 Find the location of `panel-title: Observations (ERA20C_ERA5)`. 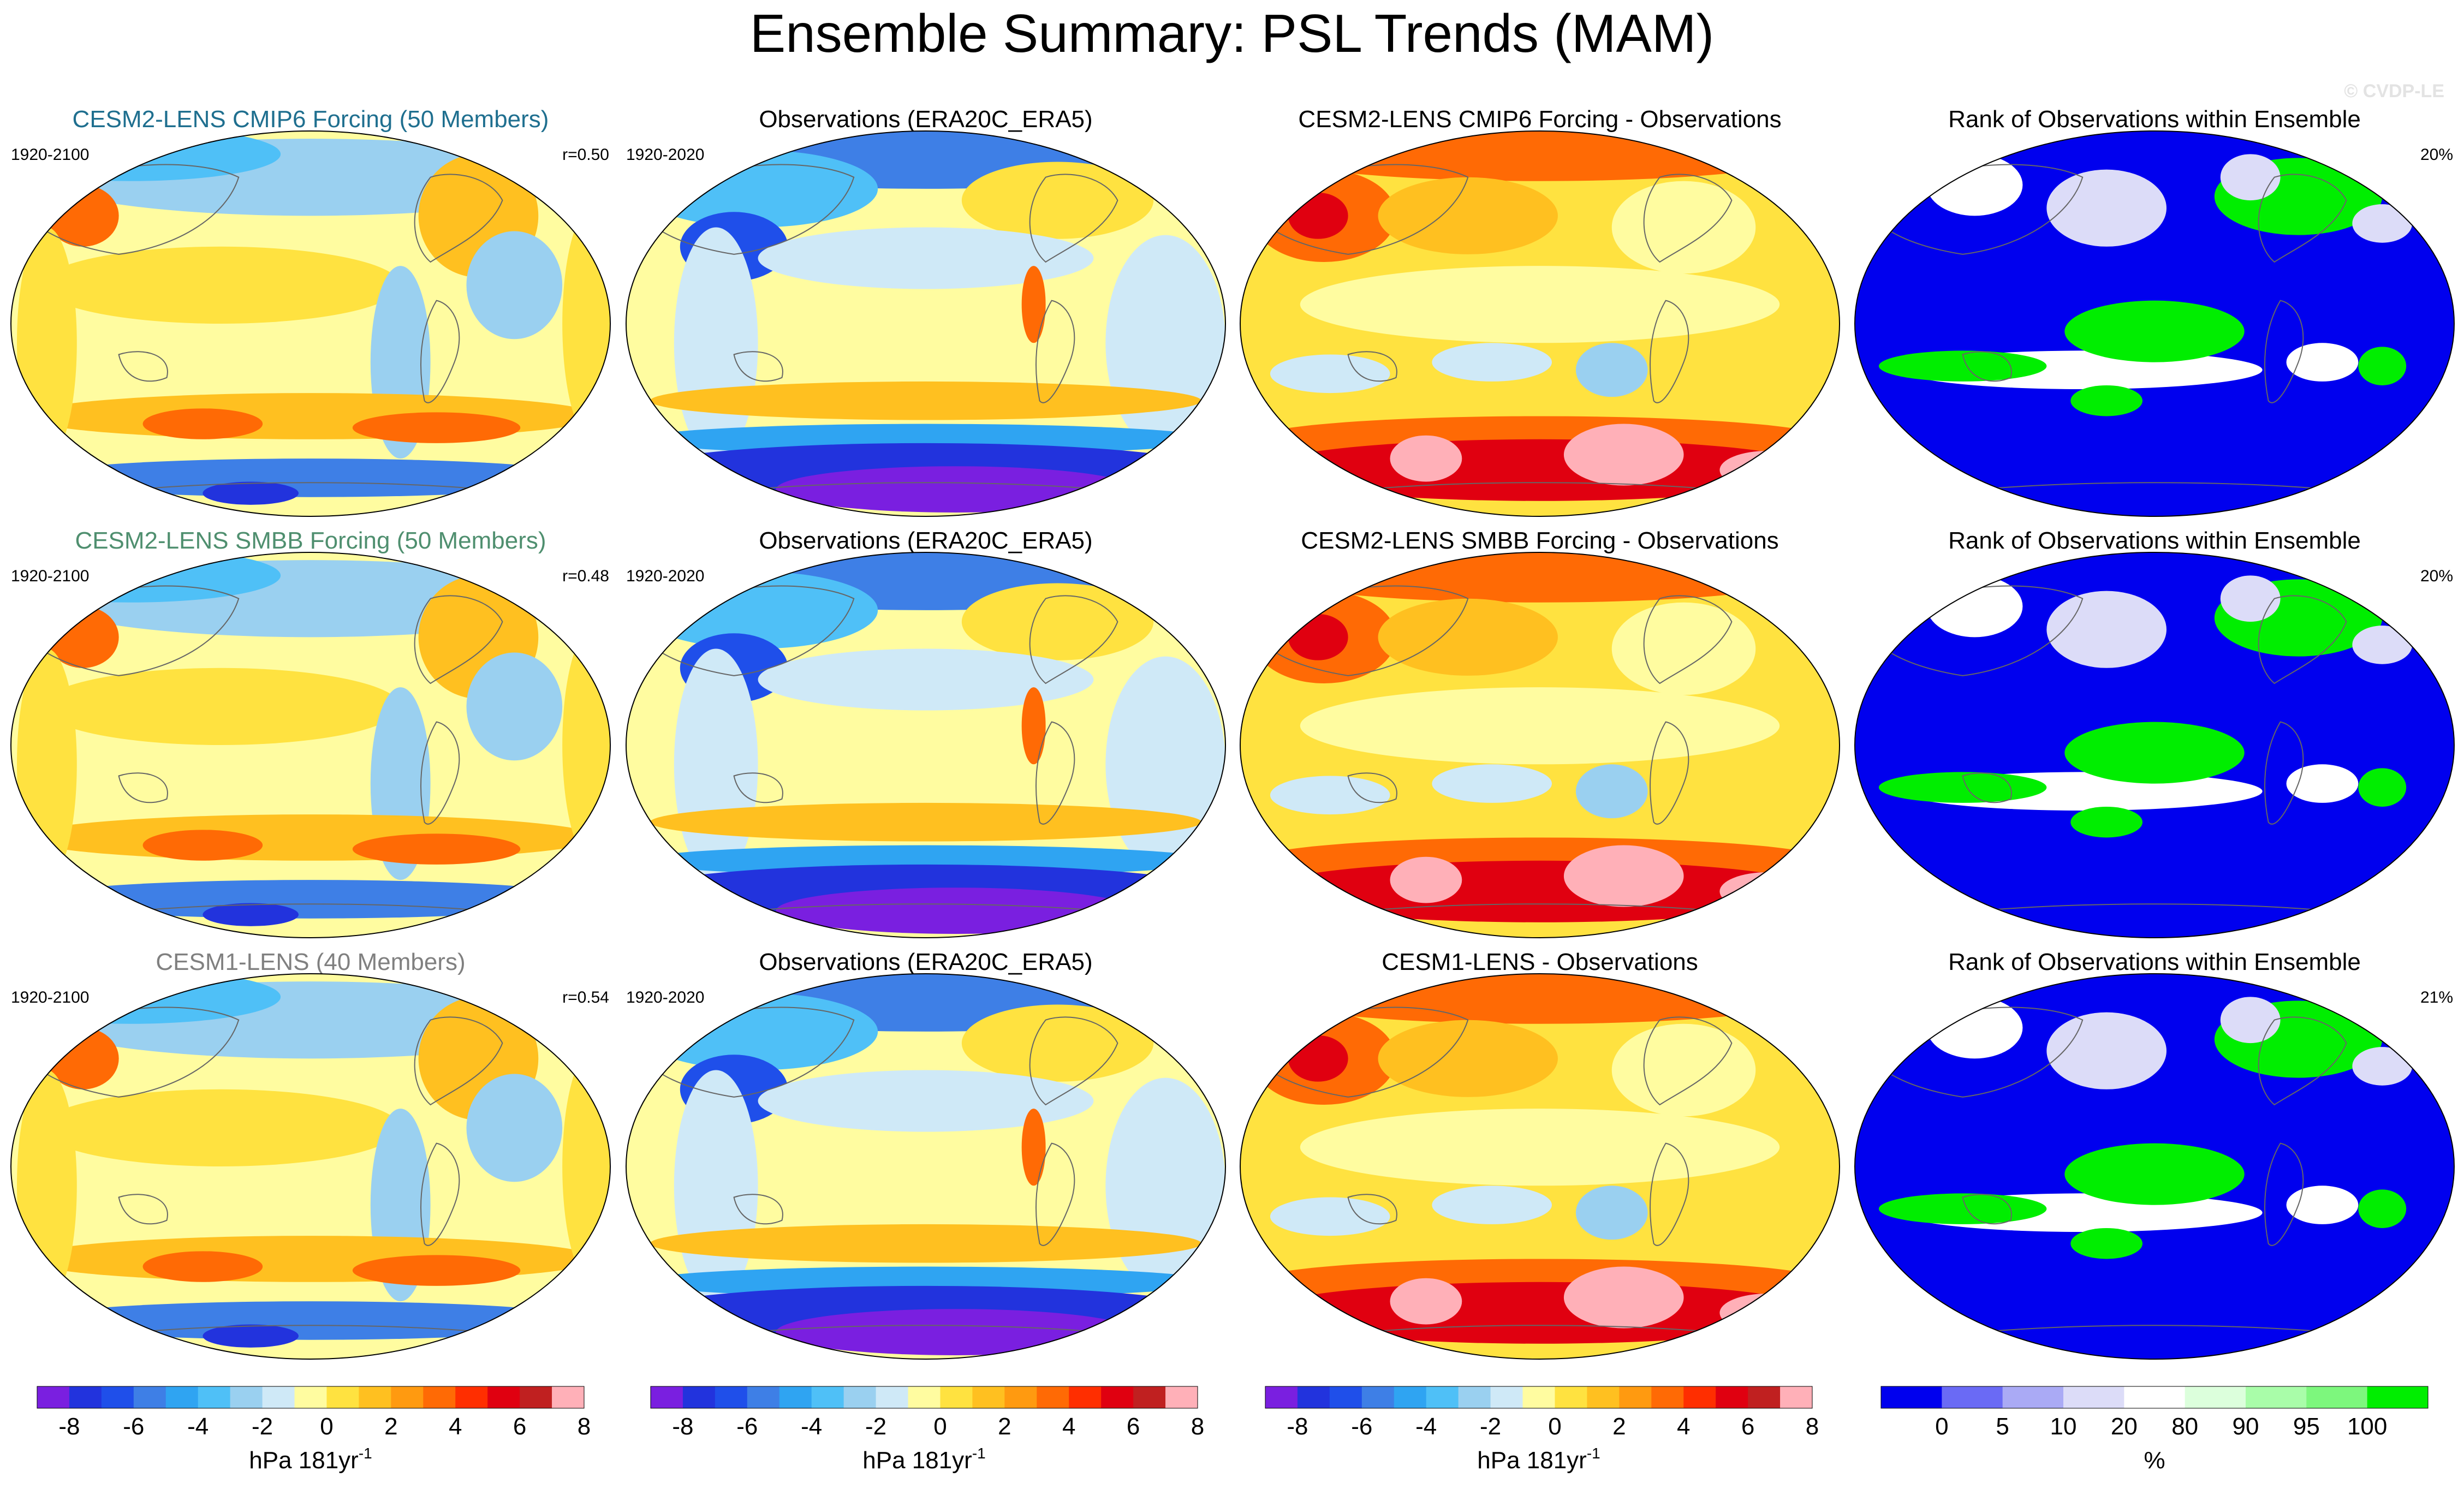

panel-title: Observations (ERA20C_ERA5) is located at coordinates (925, 119).